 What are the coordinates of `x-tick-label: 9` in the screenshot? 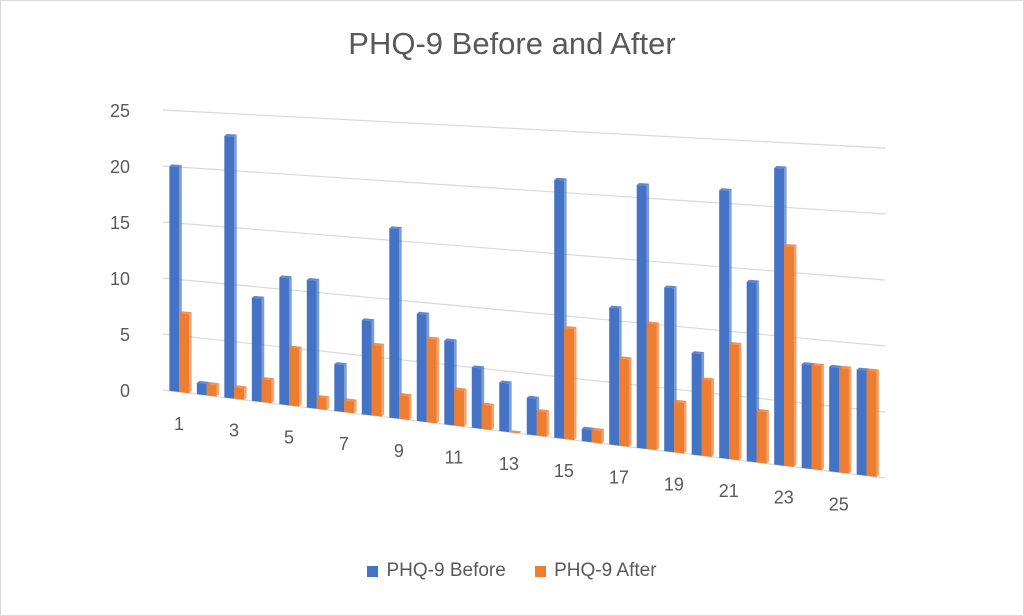 It's located at (399, 451).